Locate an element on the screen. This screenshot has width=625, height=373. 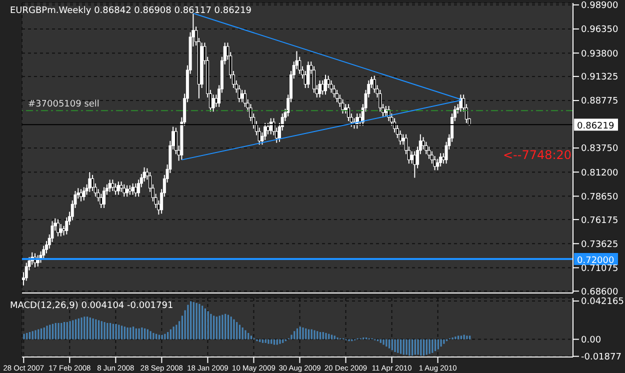
annotation: <--7748:20 is located at coordinates (537, 155).